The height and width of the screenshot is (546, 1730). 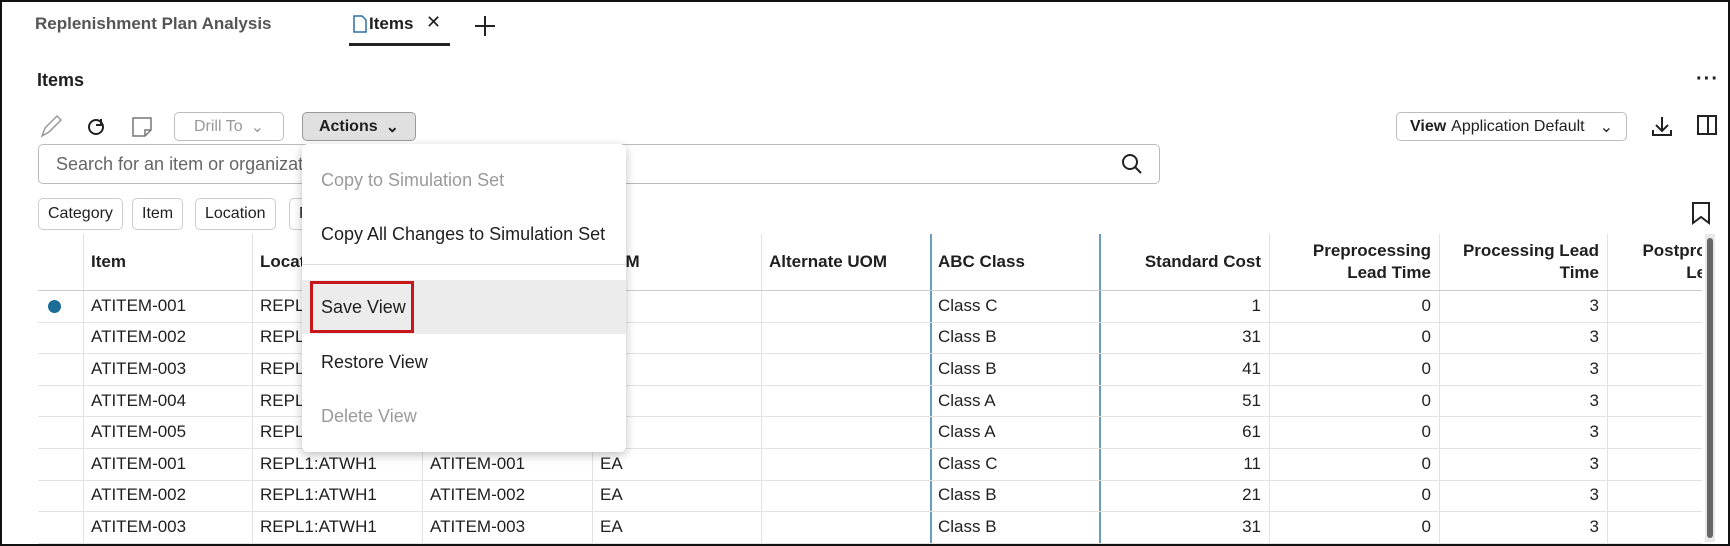 What do you see at coordinates (1707, 79) in the screenshot?
I see `more-menu: ···` at bounding box center [1707, 79].